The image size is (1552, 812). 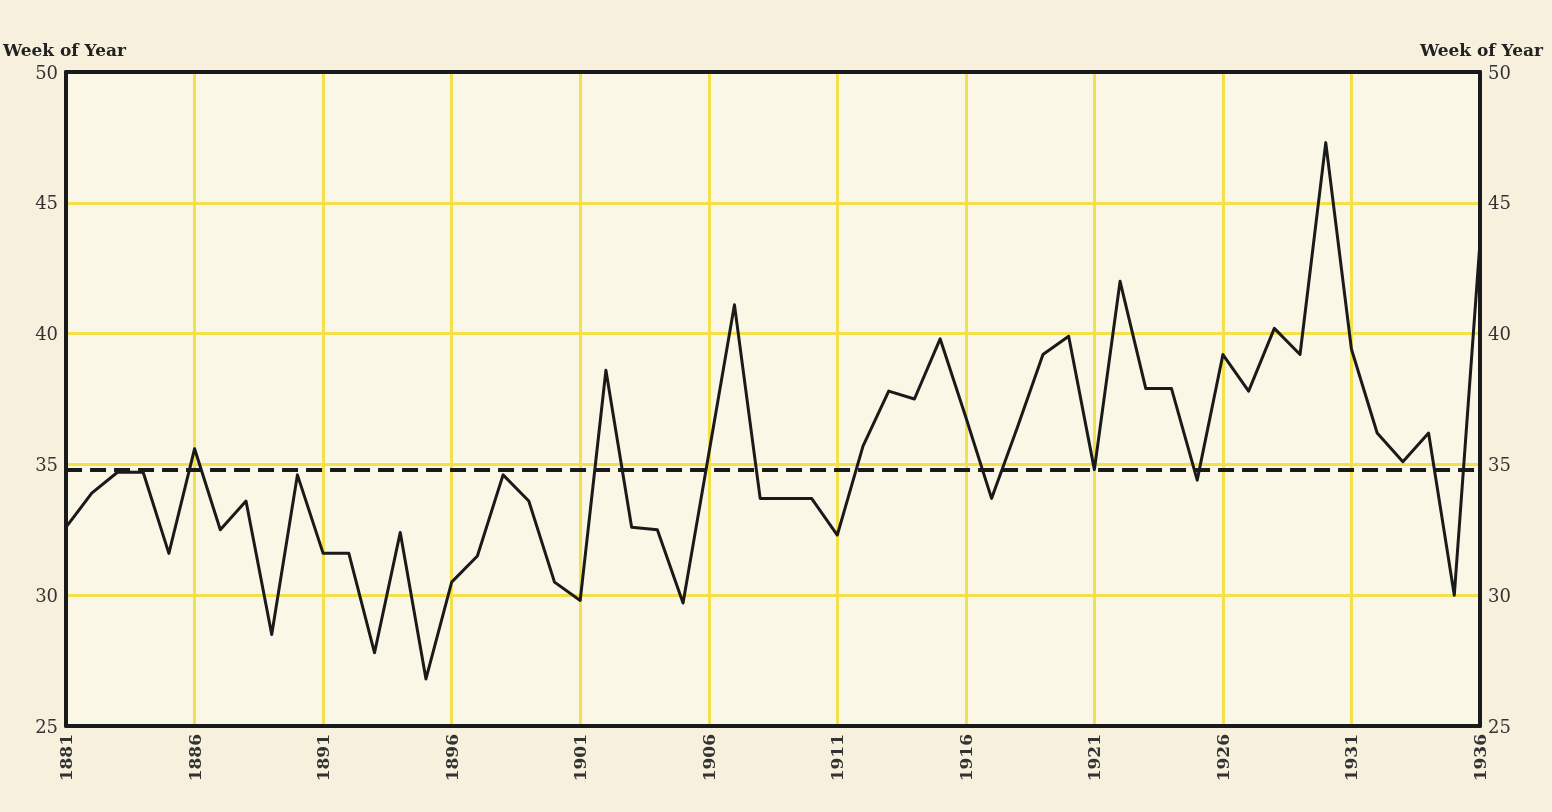 What do you see at coordinates (1482, 49) in the screenshot?
I see `y2-axis-title: Week of Year` at bounding box center [1482, 49].